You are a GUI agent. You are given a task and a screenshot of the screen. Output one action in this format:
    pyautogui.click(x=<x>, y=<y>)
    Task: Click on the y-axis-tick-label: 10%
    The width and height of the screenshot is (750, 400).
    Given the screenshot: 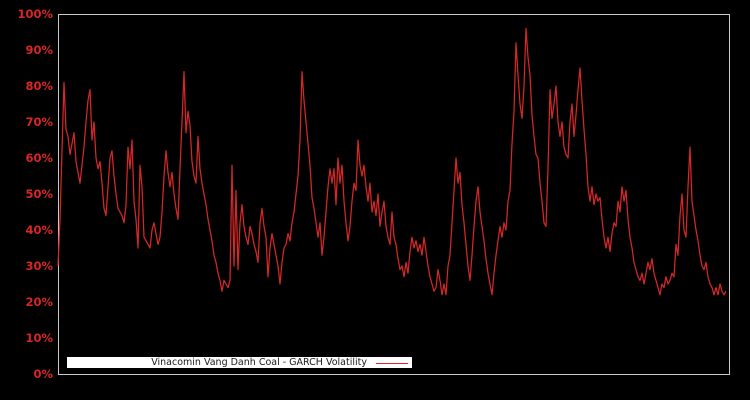 What is the action you would take?
    pyautogui.click(x=39, y=338)
    